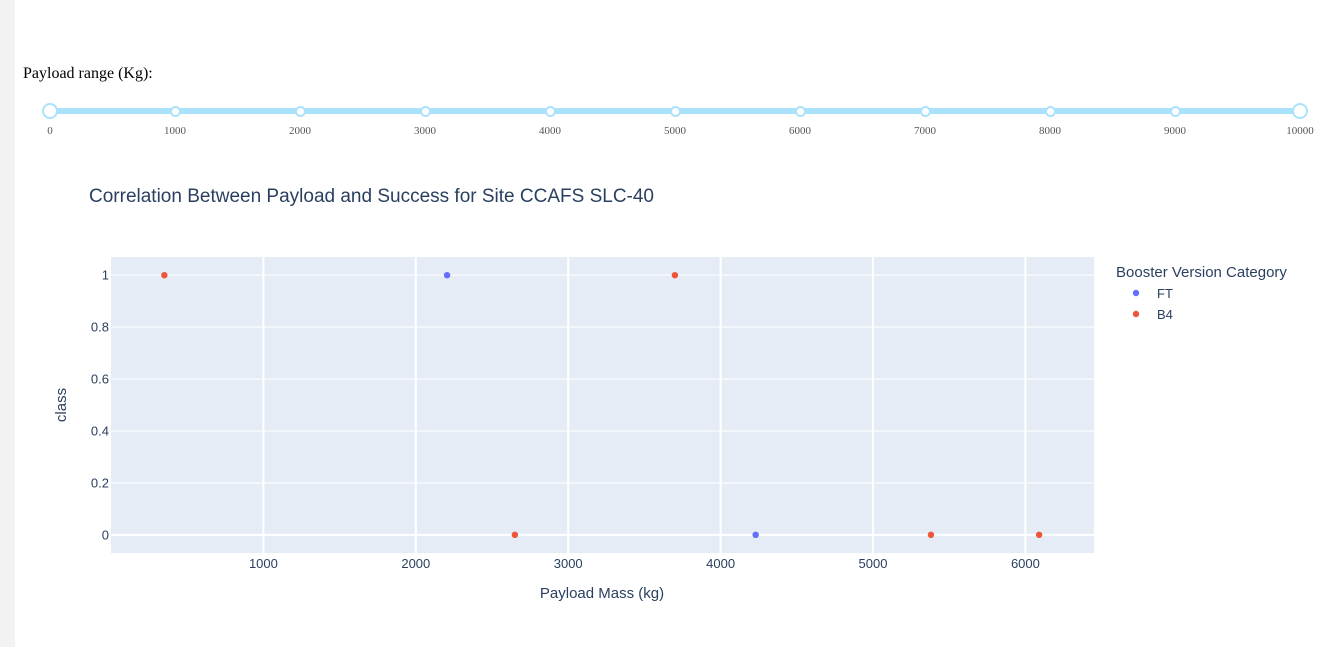 The height and width of the screenshot is (647, 1338). Describe the element at coordinates (568, 563) in the screenshot. I see `x-tick-label: 3000` at that location.